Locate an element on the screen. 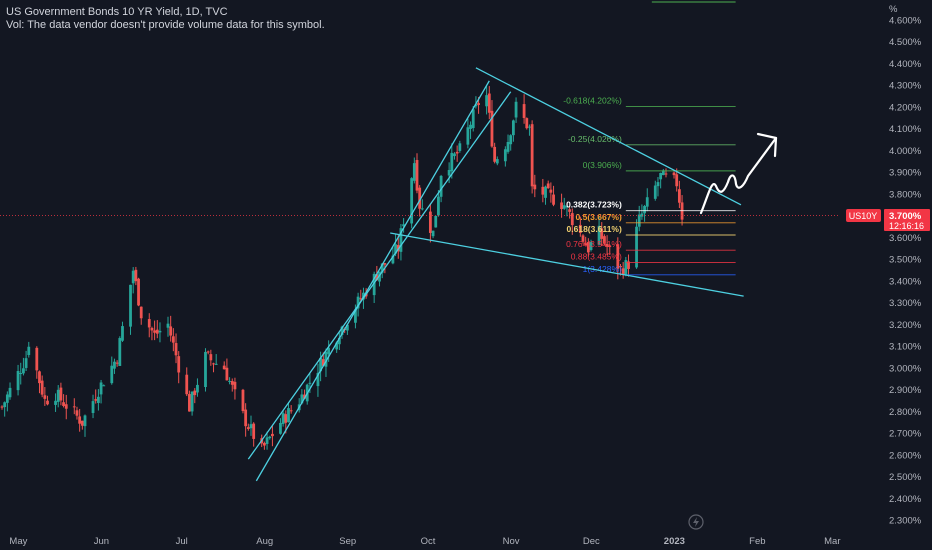  fib-label: 0.618(3.611%) is located at coordinates (594, 229).